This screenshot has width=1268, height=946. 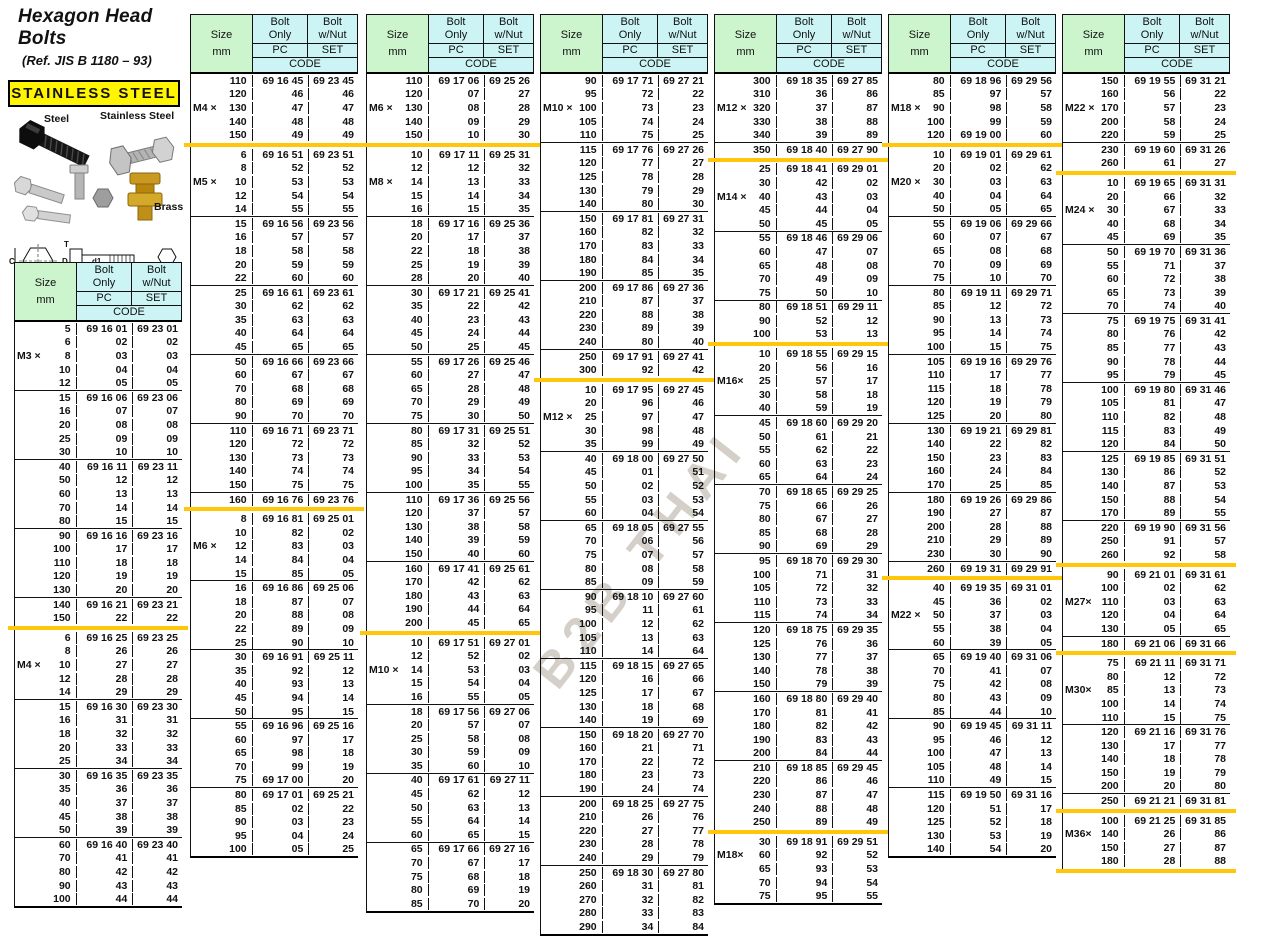 What do you see at coordinates (745, 842) in the screenshot?
I see `size-cell: 30` at bounding box center [745, 842].